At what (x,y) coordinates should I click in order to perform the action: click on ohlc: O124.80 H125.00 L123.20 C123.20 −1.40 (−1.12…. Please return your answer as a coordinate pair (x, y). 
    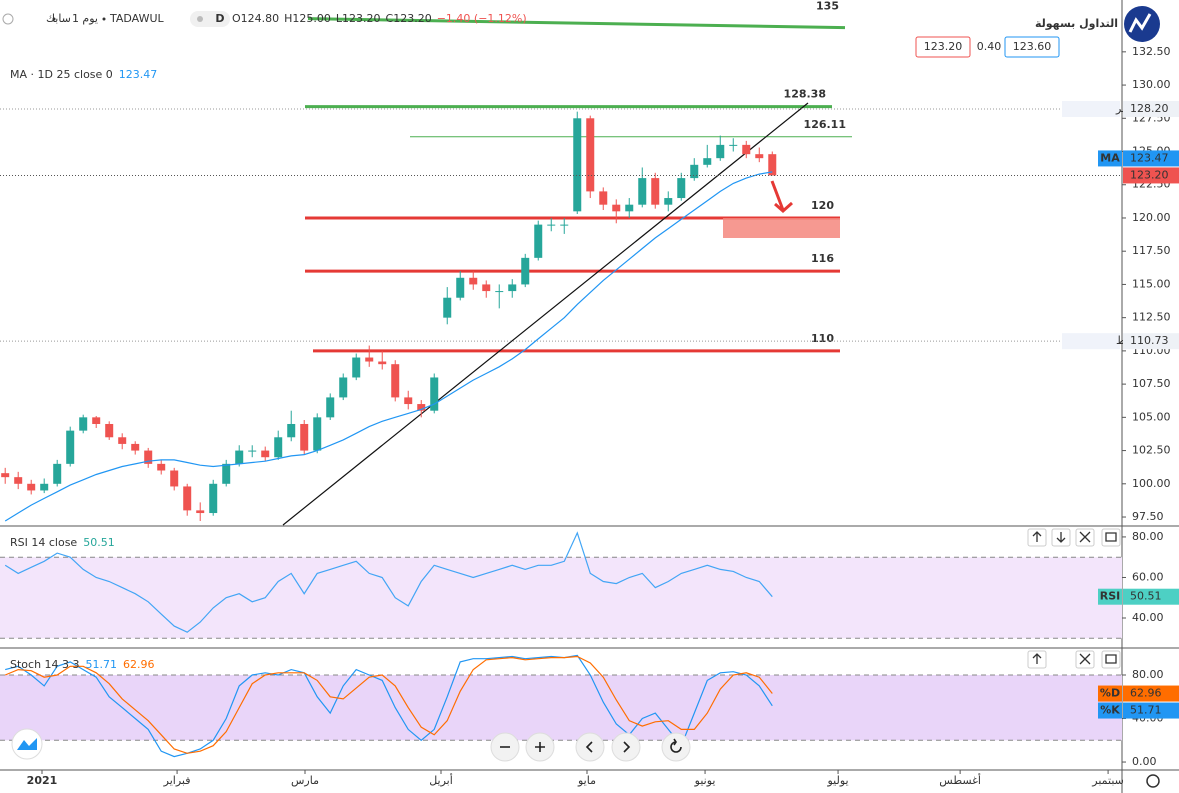
    Looking at the image, I should click on (379, 18).